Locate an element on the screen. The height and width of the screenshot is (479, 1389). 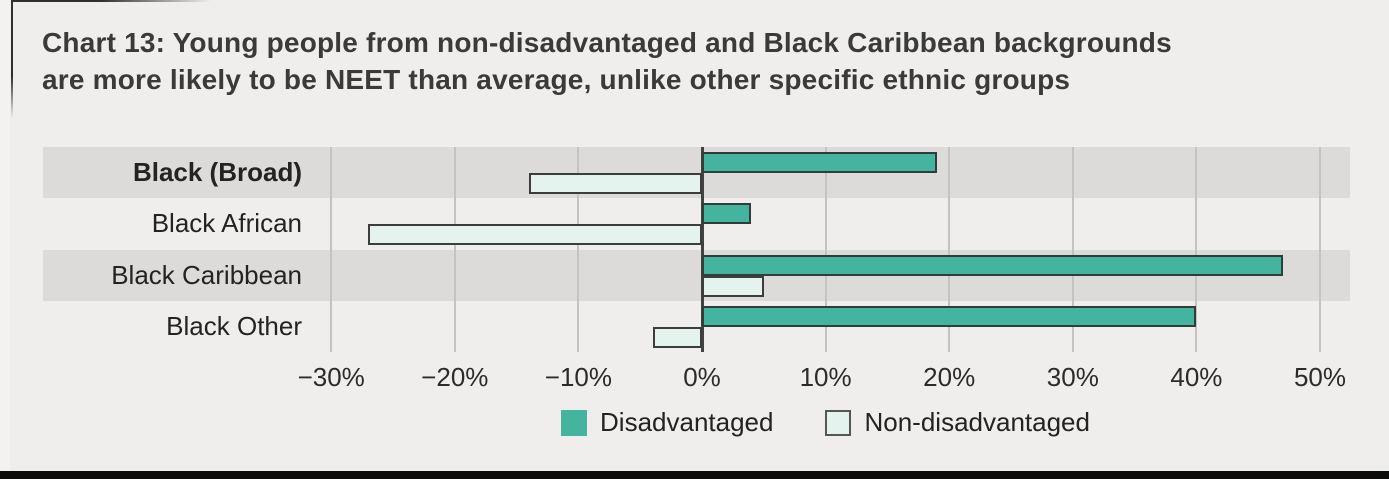
legend-item-non-disadvantaged: Non-disadvantaged is located at coordinates (957, 422).